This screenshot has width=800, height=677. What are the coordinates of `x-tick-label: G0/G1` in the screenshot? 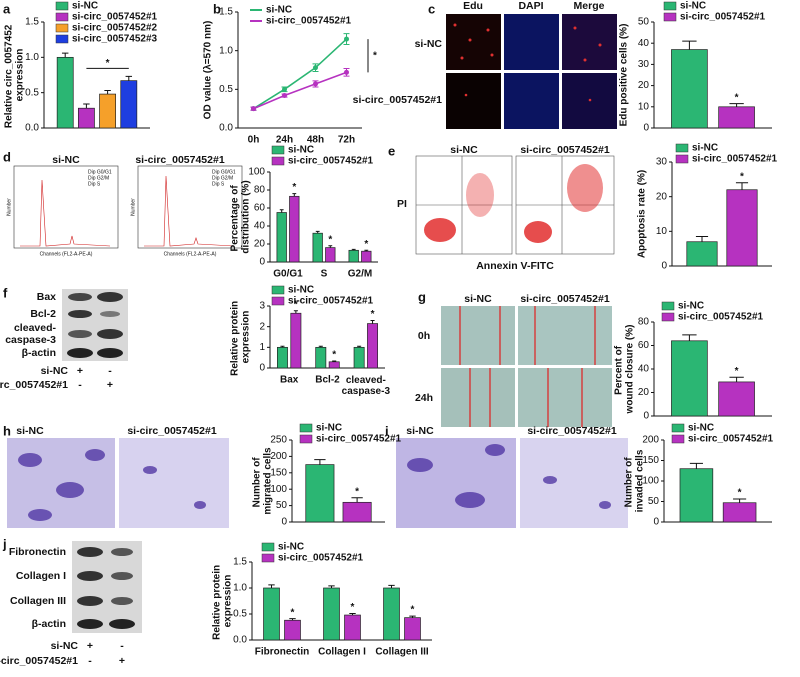 It's located at (288, 274).